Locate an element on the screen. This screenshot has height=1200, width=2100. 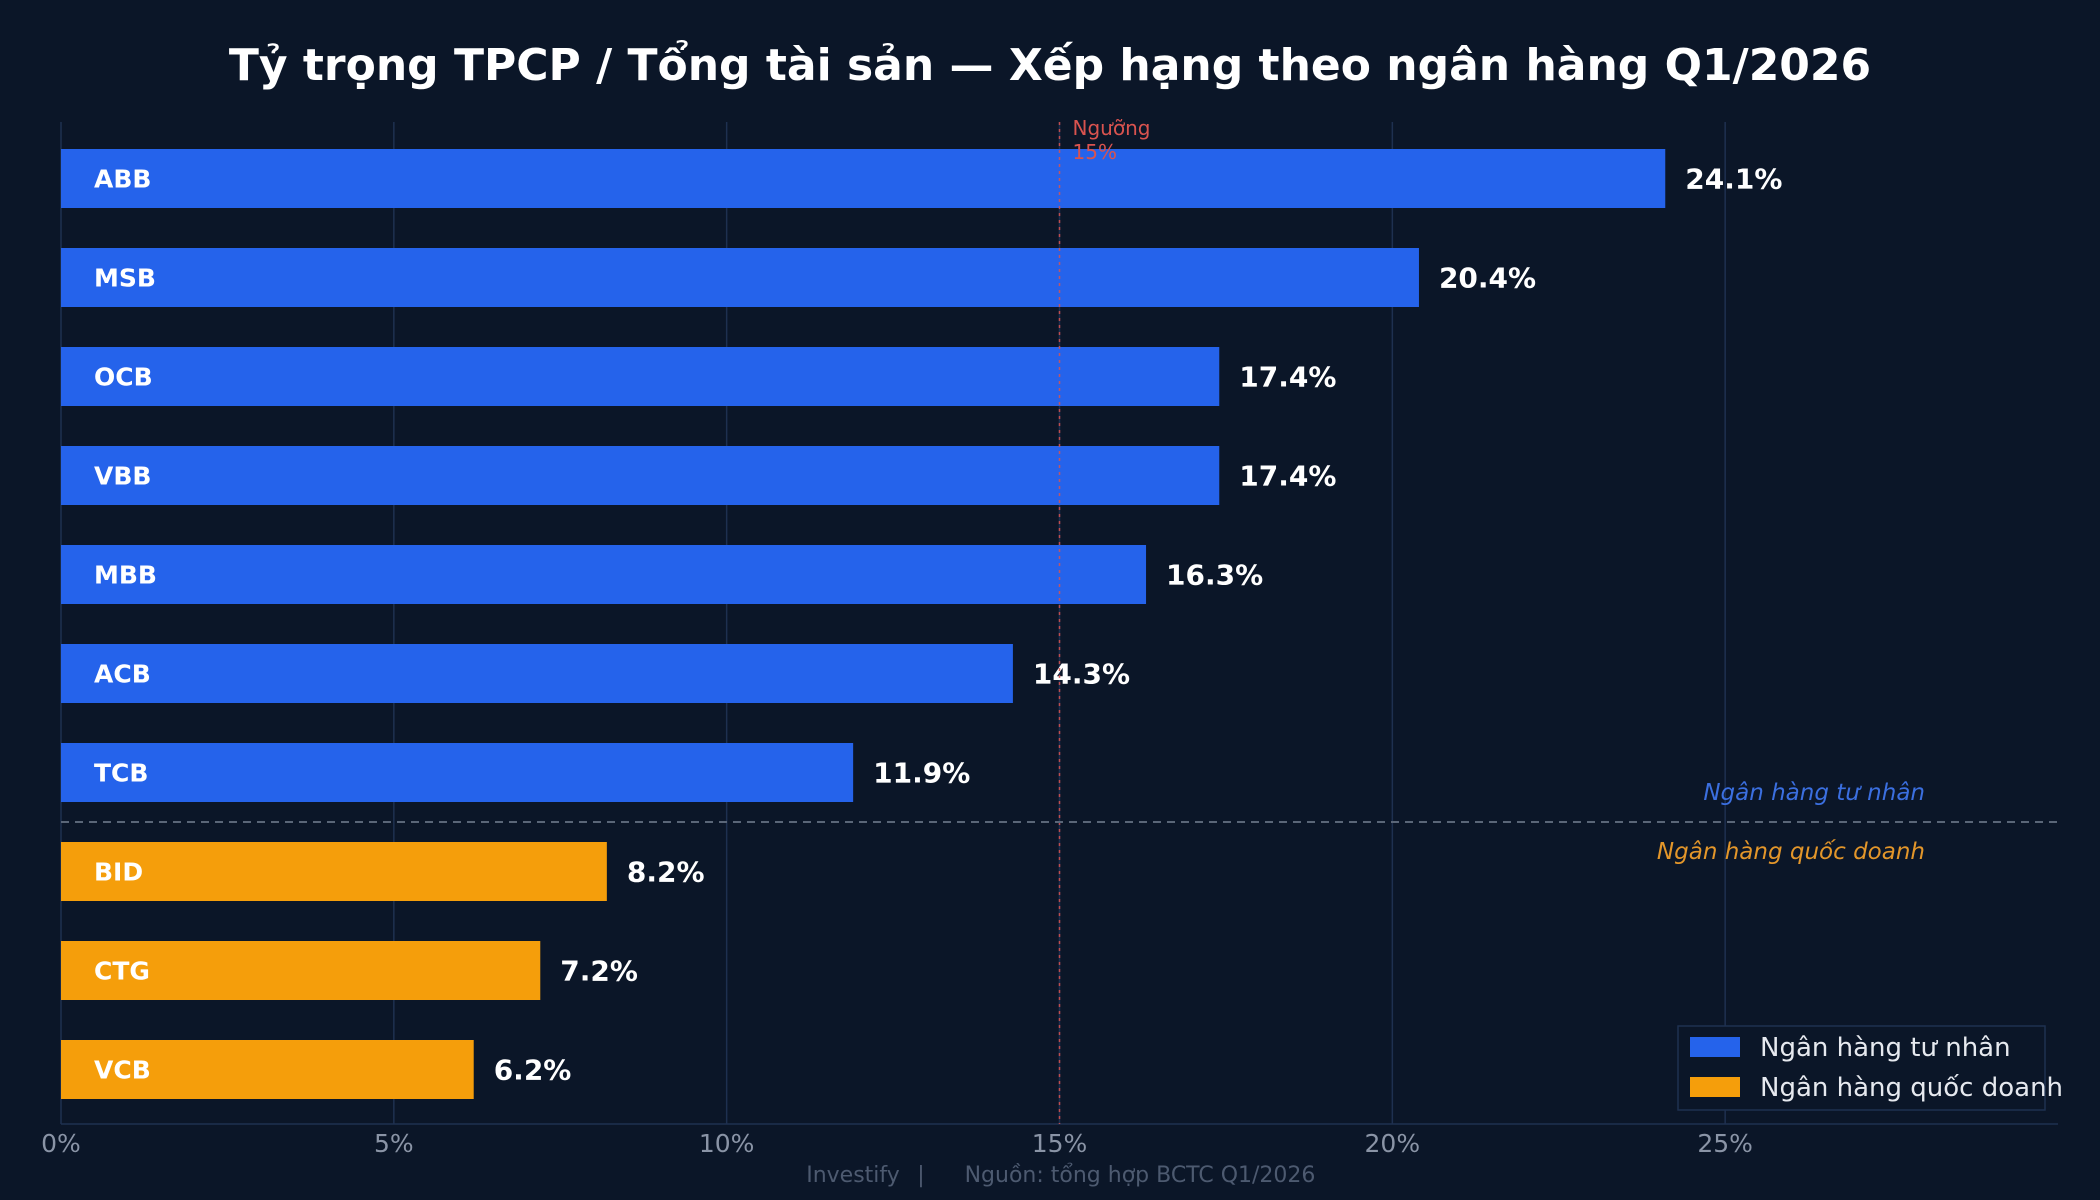
bar-category-label: ABB is located at coordinates (122, 179).